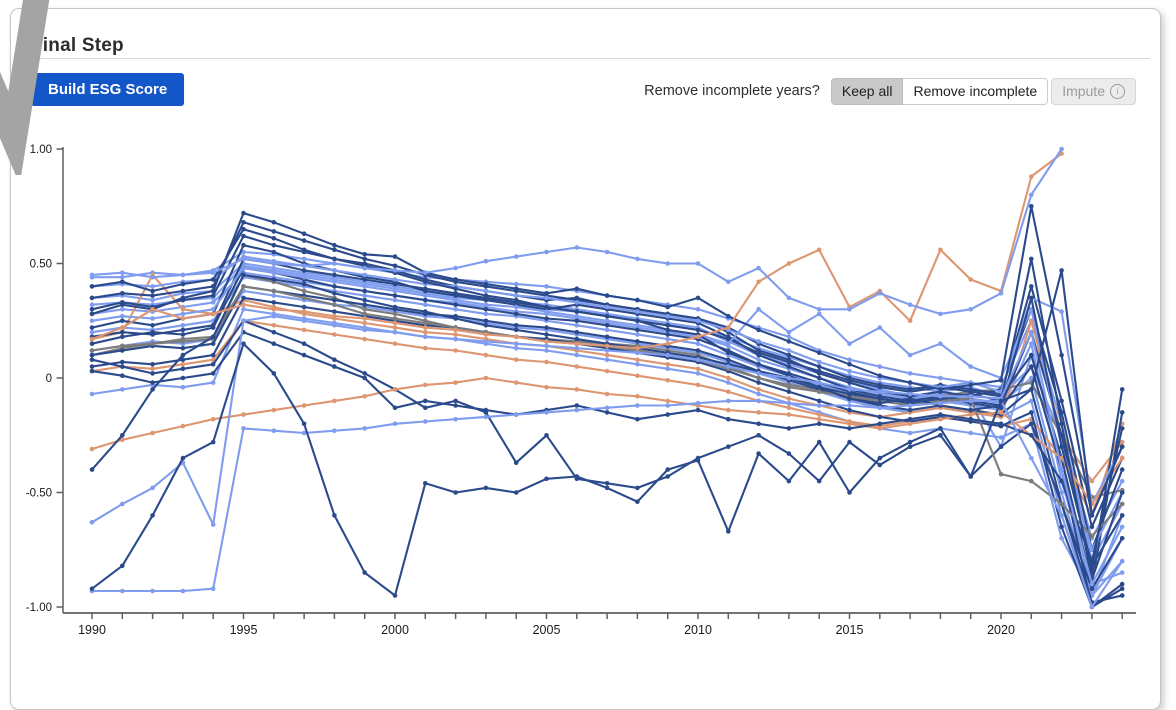 The width and height of the screenshot is (1176, 710). I want to click on x-tick-label: 2010, so click(698, 630).